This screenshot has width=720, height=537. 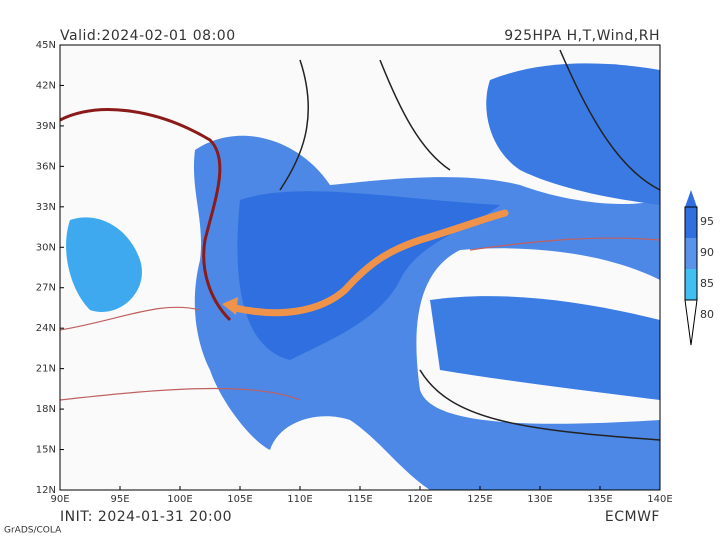 I want to click on lon-label: 125E, so click(x=479, y=499).